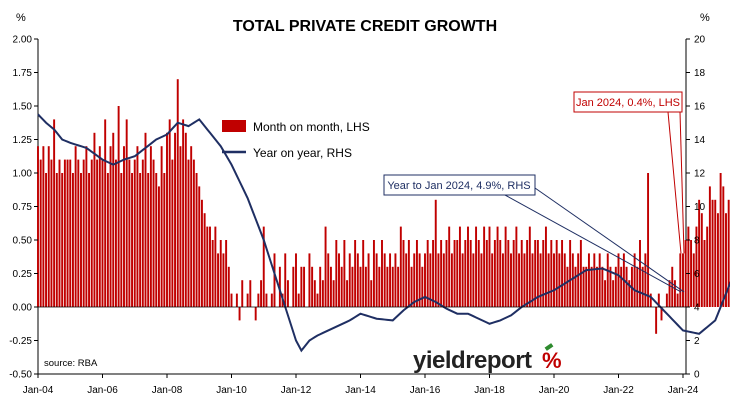 The width and height of the screenshot is (730, 400). What do you see at coordinates (21, 18) in the screenshot?
I see `left-axis-unit: %` at bounding box center [21, 18].